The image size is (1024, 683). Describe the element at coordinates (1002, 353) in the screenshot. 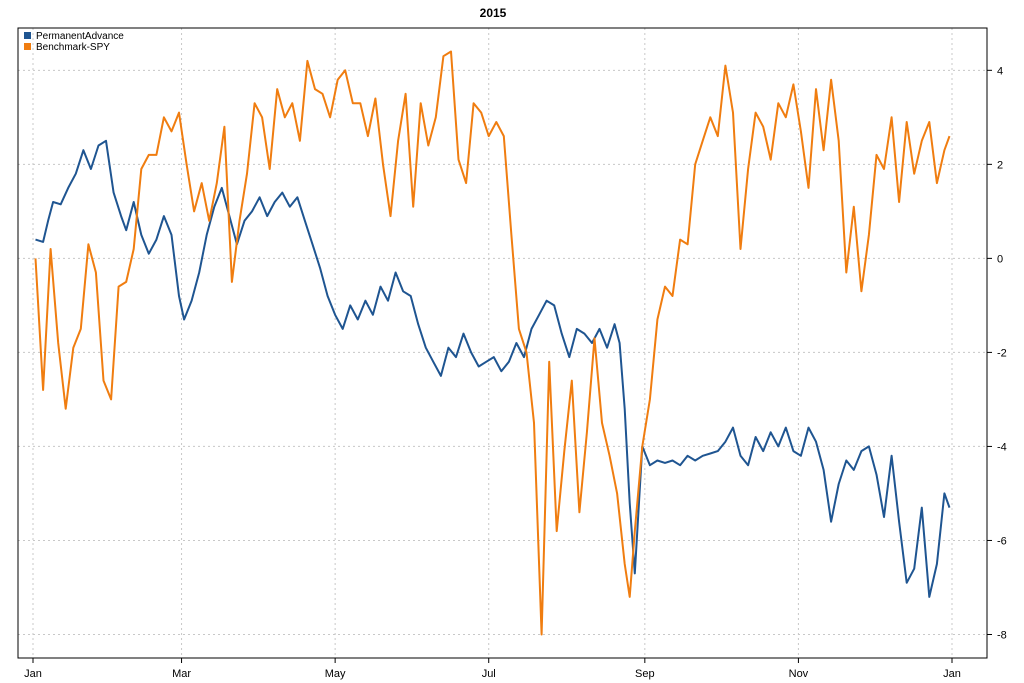

I see `y-tick-label: -2` at that location.